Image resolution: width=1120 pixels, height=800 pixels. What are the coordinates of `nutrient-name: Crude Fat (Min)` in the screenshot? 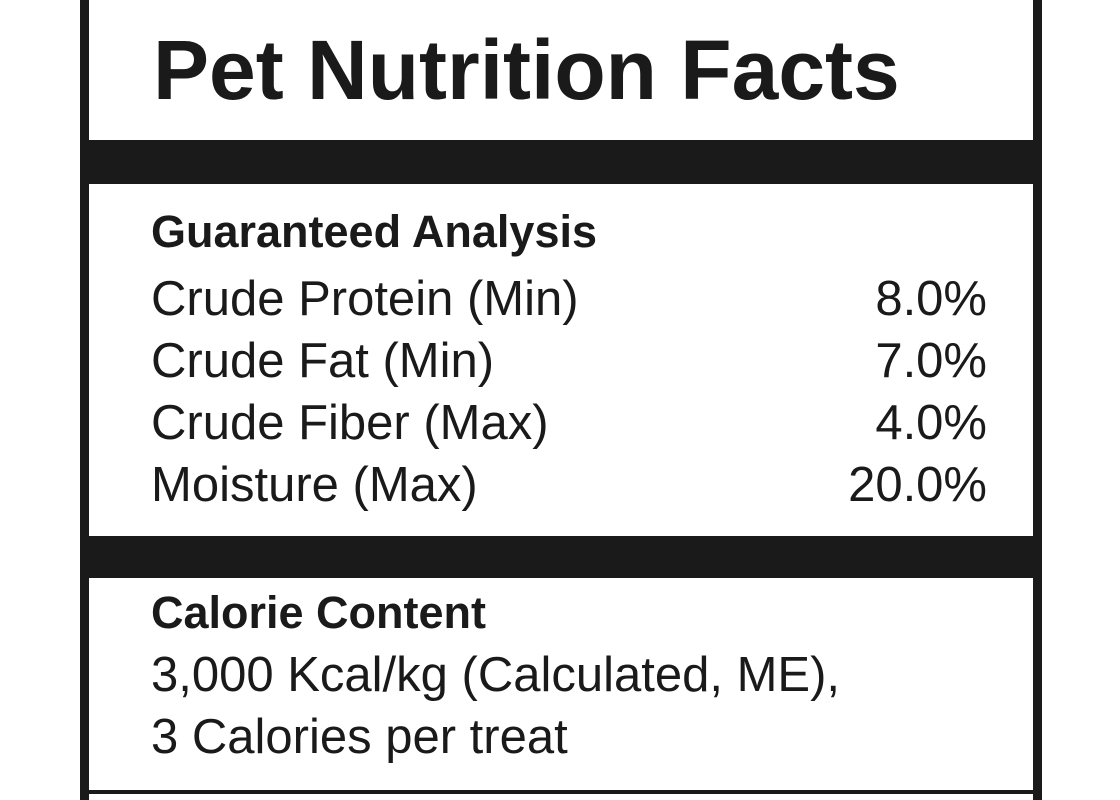 It's located at (323, 361).